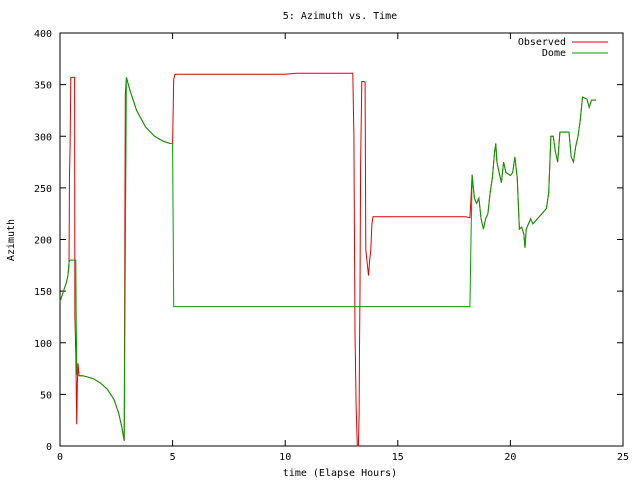  Describe the element at coordinates (11, 240) in the screenshot. I see `y-axis-label: Azimuth` at that location.